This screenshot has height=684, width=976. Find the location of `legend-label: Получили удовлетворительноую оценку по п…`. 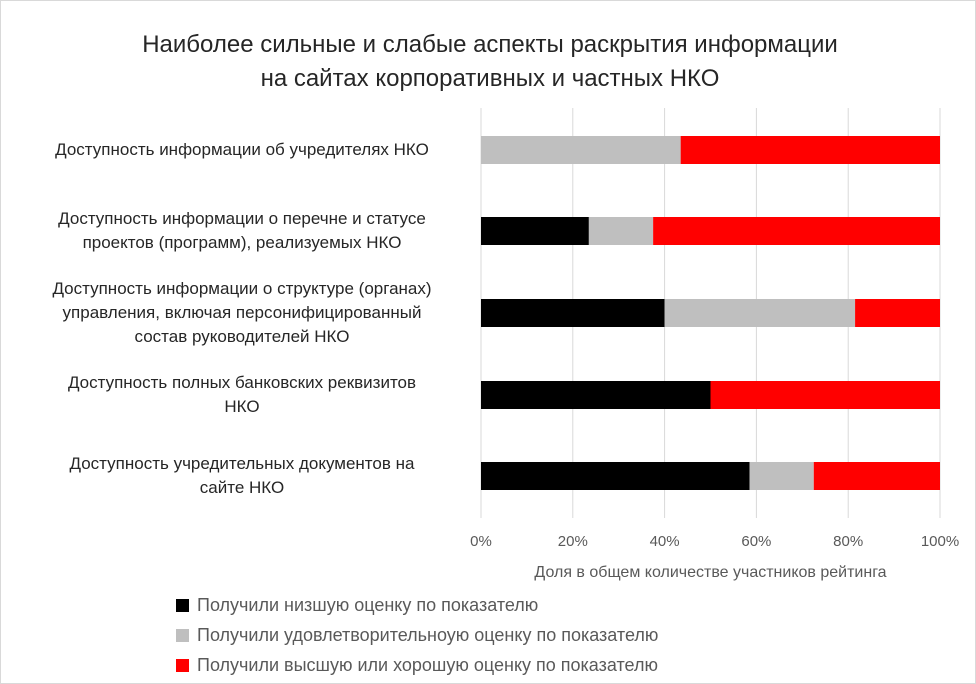

legend-label: Получили удовлетворительноую оценку по п… is located at coordinates (428, 634).